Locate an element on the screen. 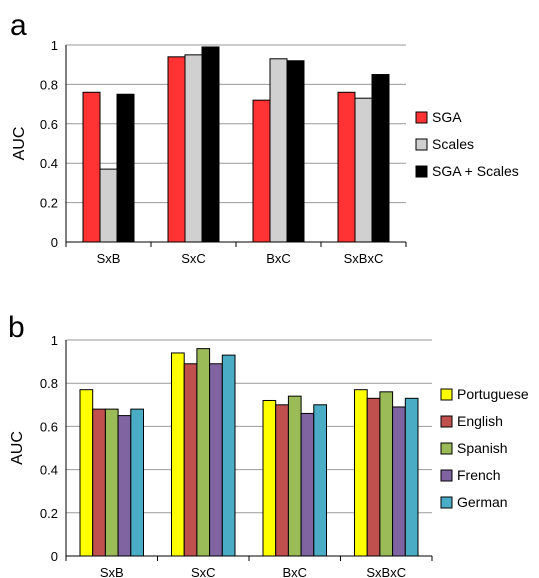 The height and width of the screenshot is (578, 539). legend-label: Portuguese is located at coordinates (493, 394).